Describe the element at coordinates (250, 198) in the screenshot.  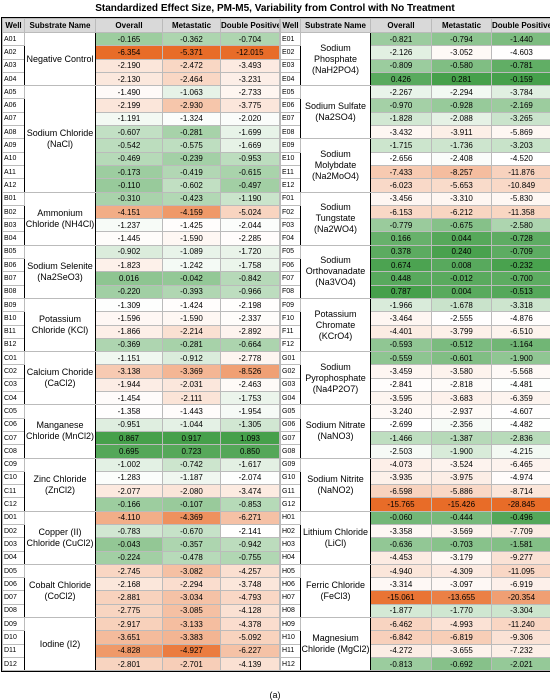
I see `effect-size-cell: -1.190` at that location.